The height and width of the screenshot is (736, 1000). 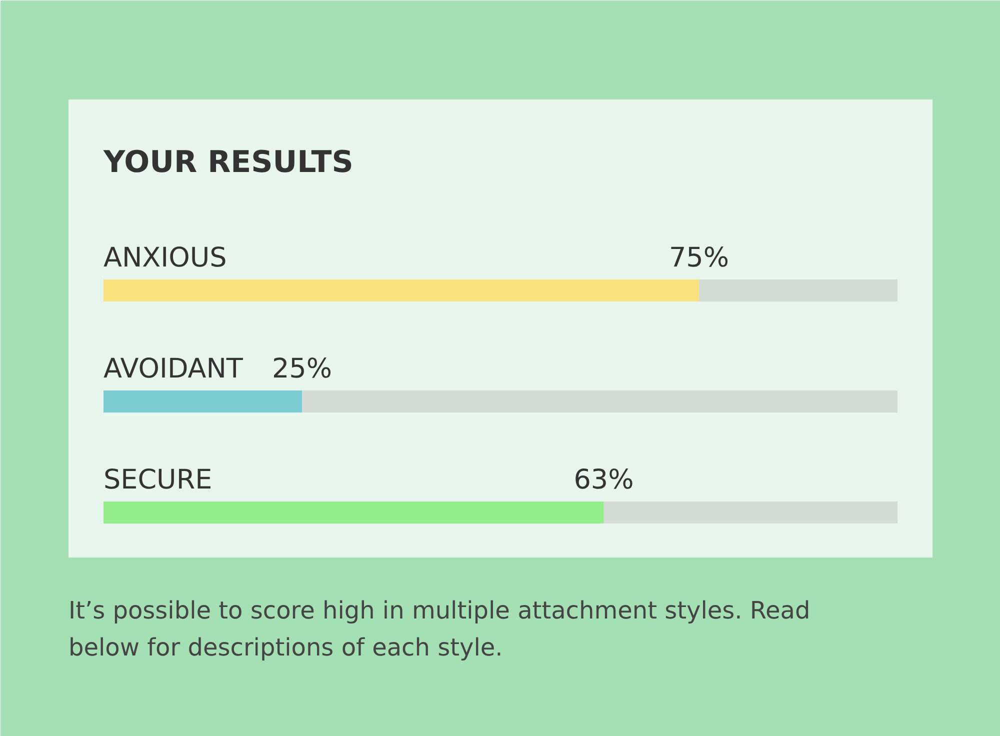 What do you see at coordinates (174, 369) in the screenshot?
I see `y-tick-label: AVOIDANT` at bounding box center [174, 369].